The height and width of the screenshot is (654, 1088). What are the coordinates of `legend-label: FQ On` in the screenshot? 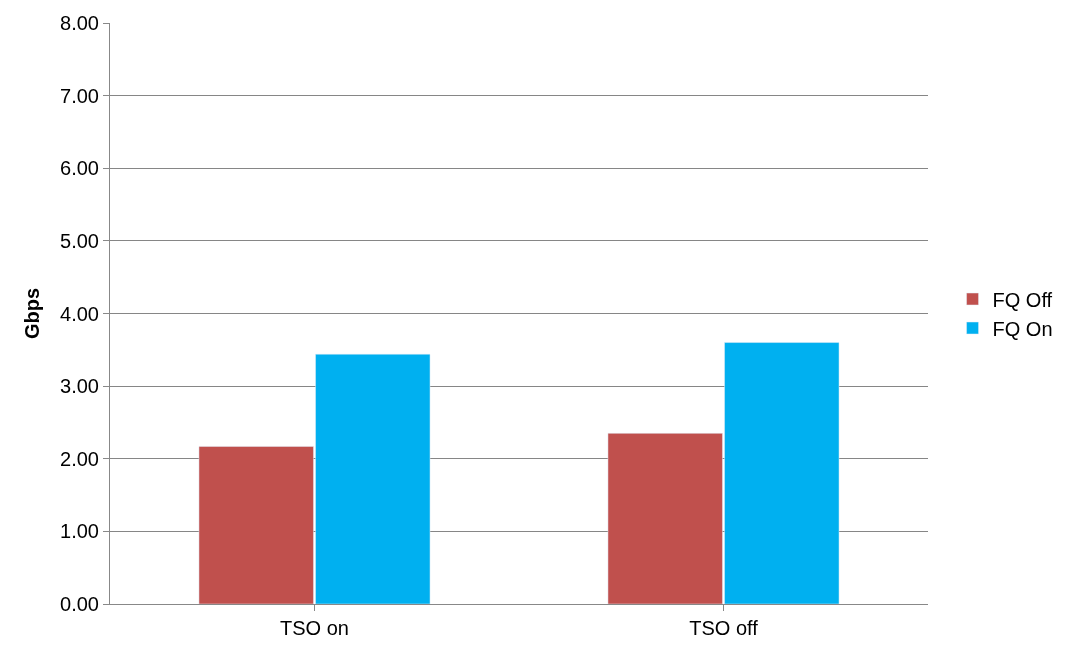 It's located at (1022, 328).